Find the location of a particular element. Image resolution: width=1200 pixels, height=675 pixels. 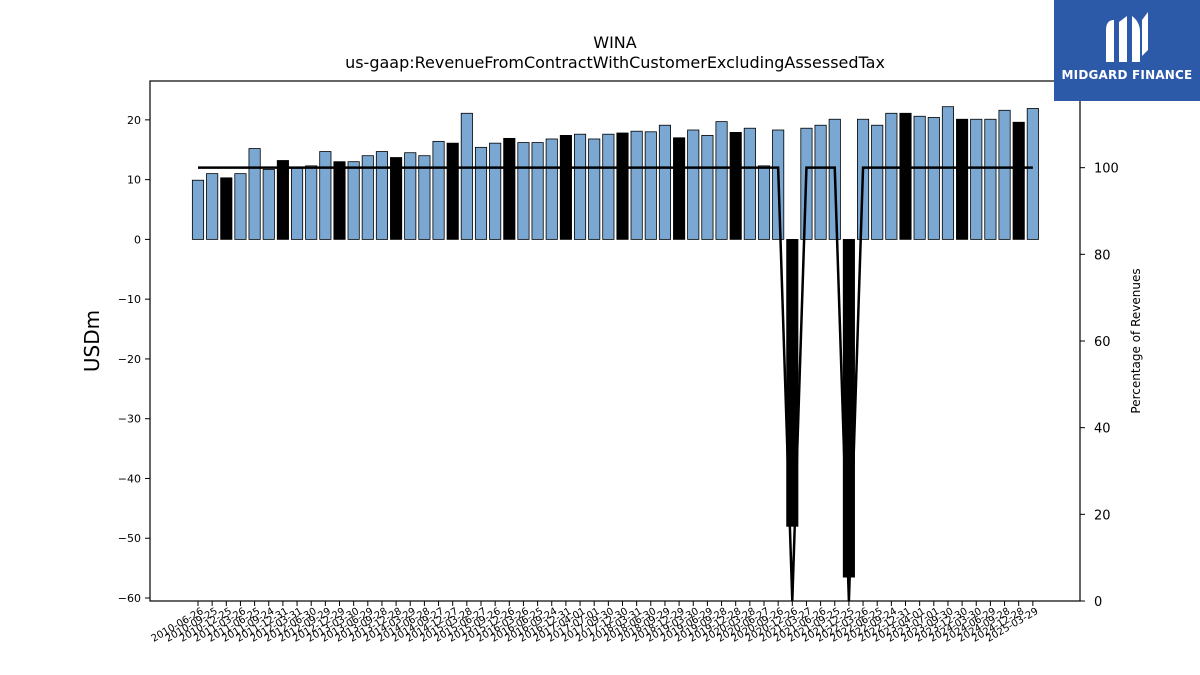

y2-tick-label: 60 is located at coordinates (1102, 342).